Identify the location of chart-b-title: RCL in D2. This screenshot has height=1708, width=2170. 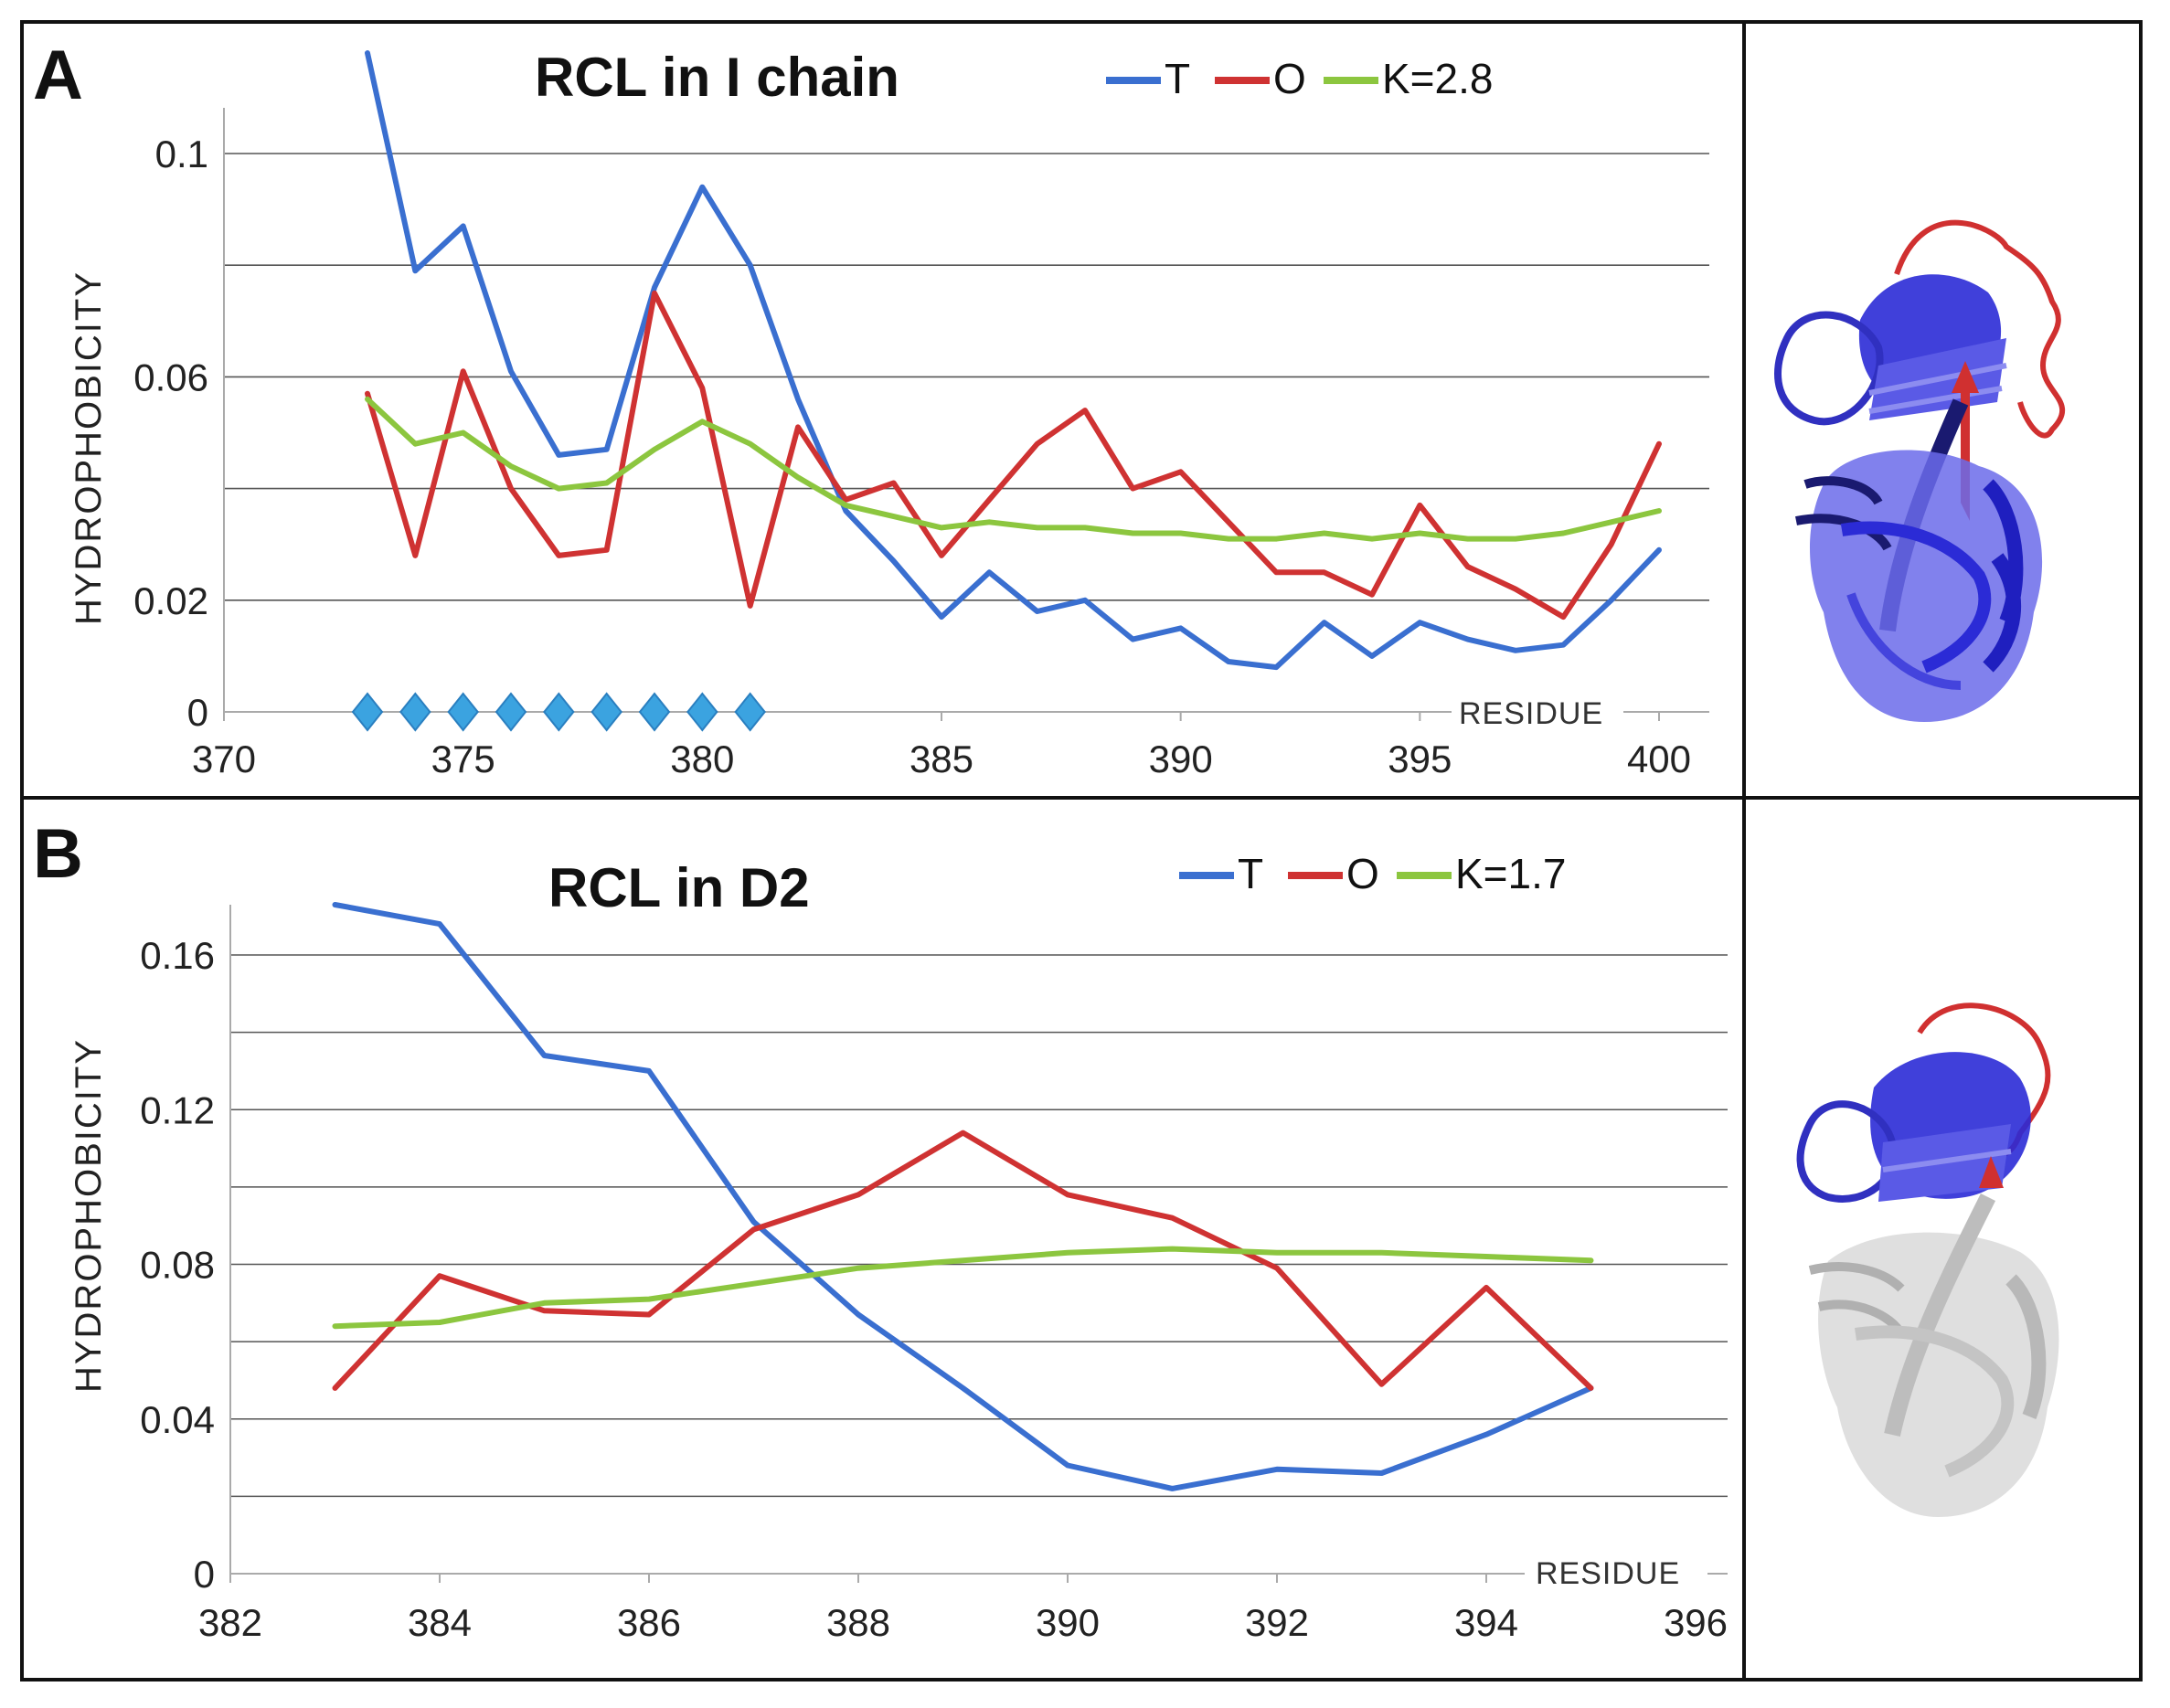
(679, 887).